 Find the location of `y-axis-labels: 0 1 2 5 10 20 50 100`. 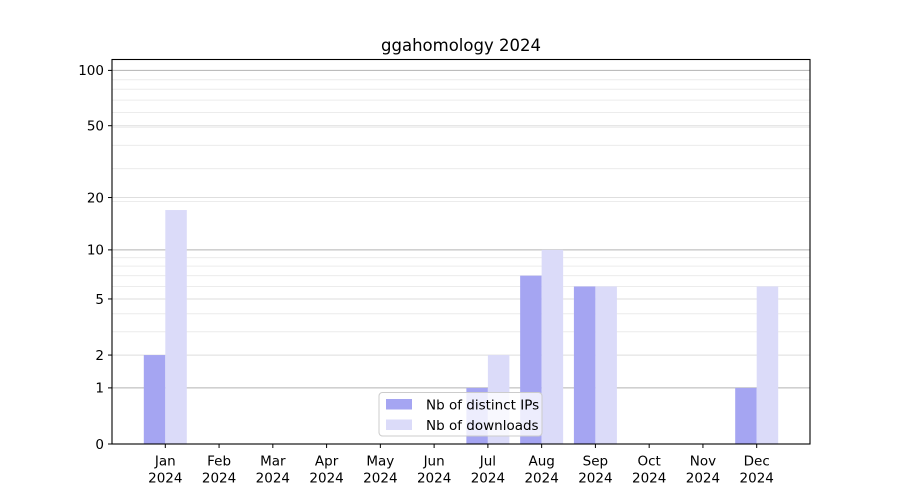

y-axis-labels: 0 1 2 5 10 20 50 100 is located at coordinates (91, 258).